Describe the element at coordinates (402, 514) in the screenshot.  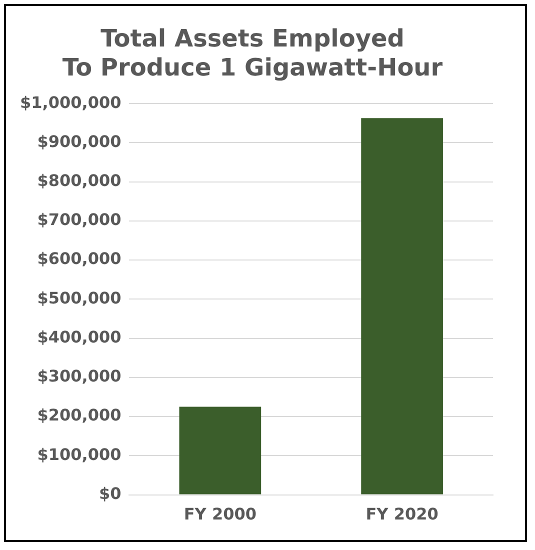
I see `x-tick-label: FY 2020` at that location.